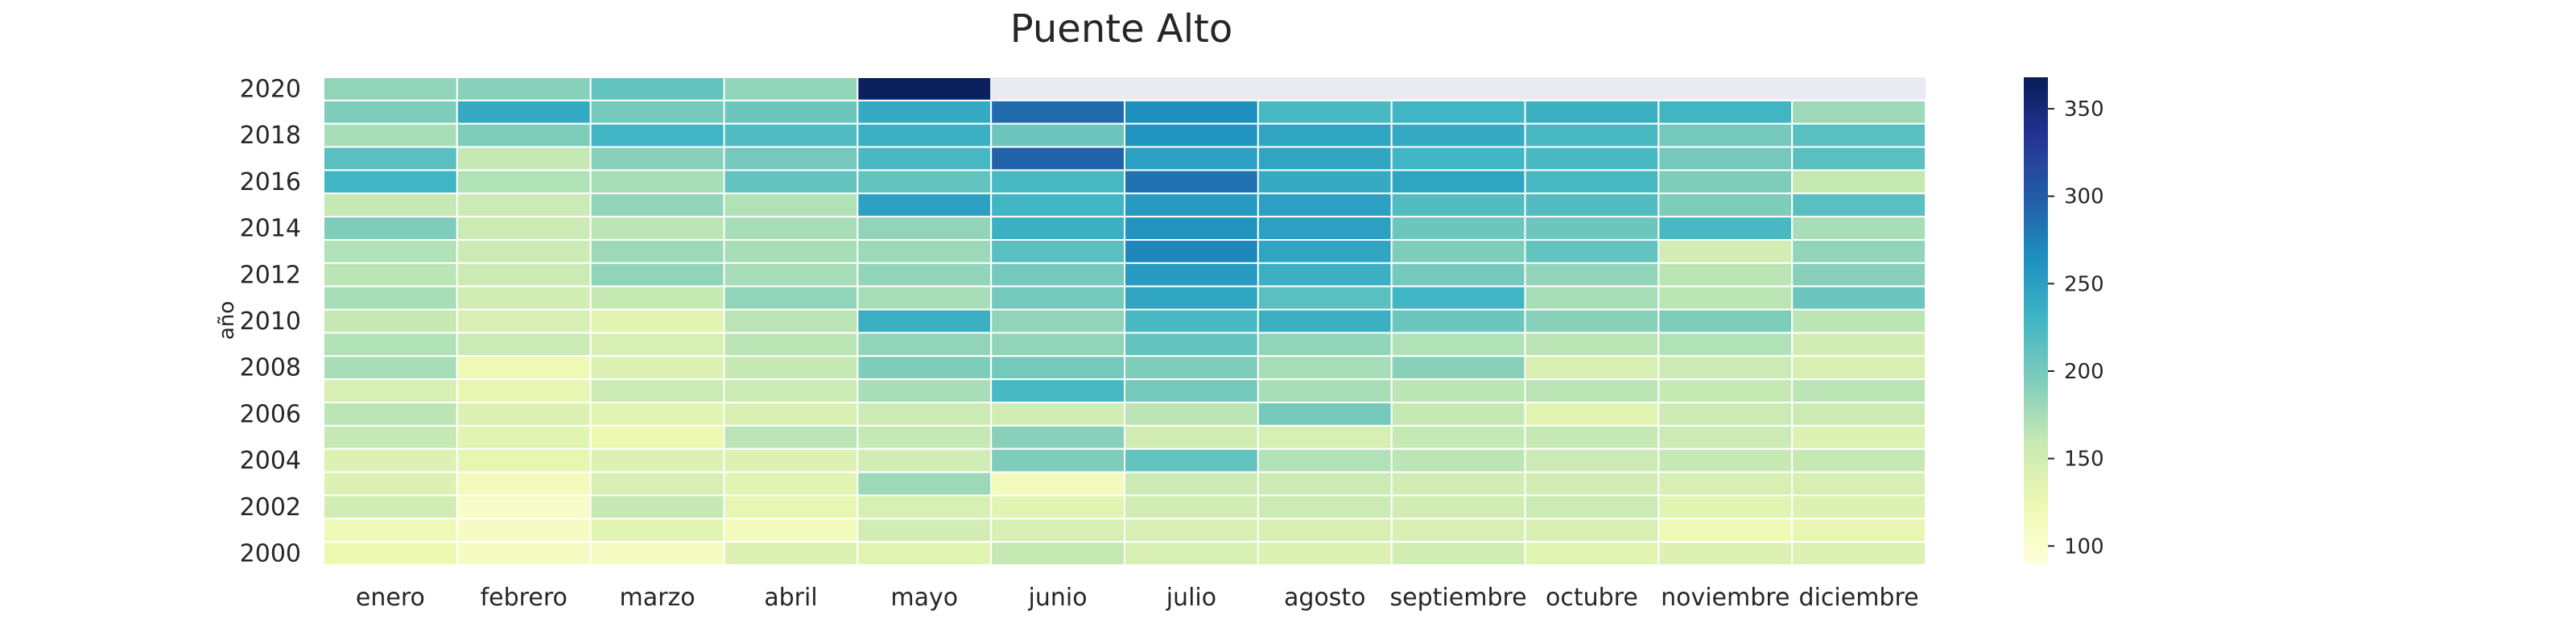 The width and height of the screenshot is (2576, 644). I want to click on colorbar-tick-label: 300, so click(2084, 197).